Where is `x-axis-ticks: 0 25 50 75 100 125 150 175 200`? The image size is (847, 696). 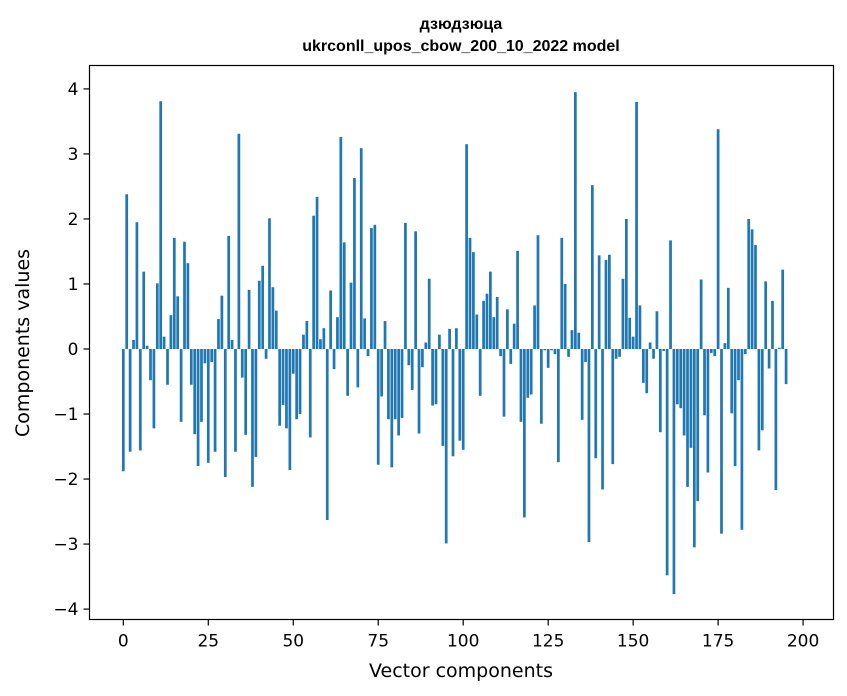
x-axis-ticks: 0 25 50 75 100 125 150 175 200 is located at coordinates (468, 635).